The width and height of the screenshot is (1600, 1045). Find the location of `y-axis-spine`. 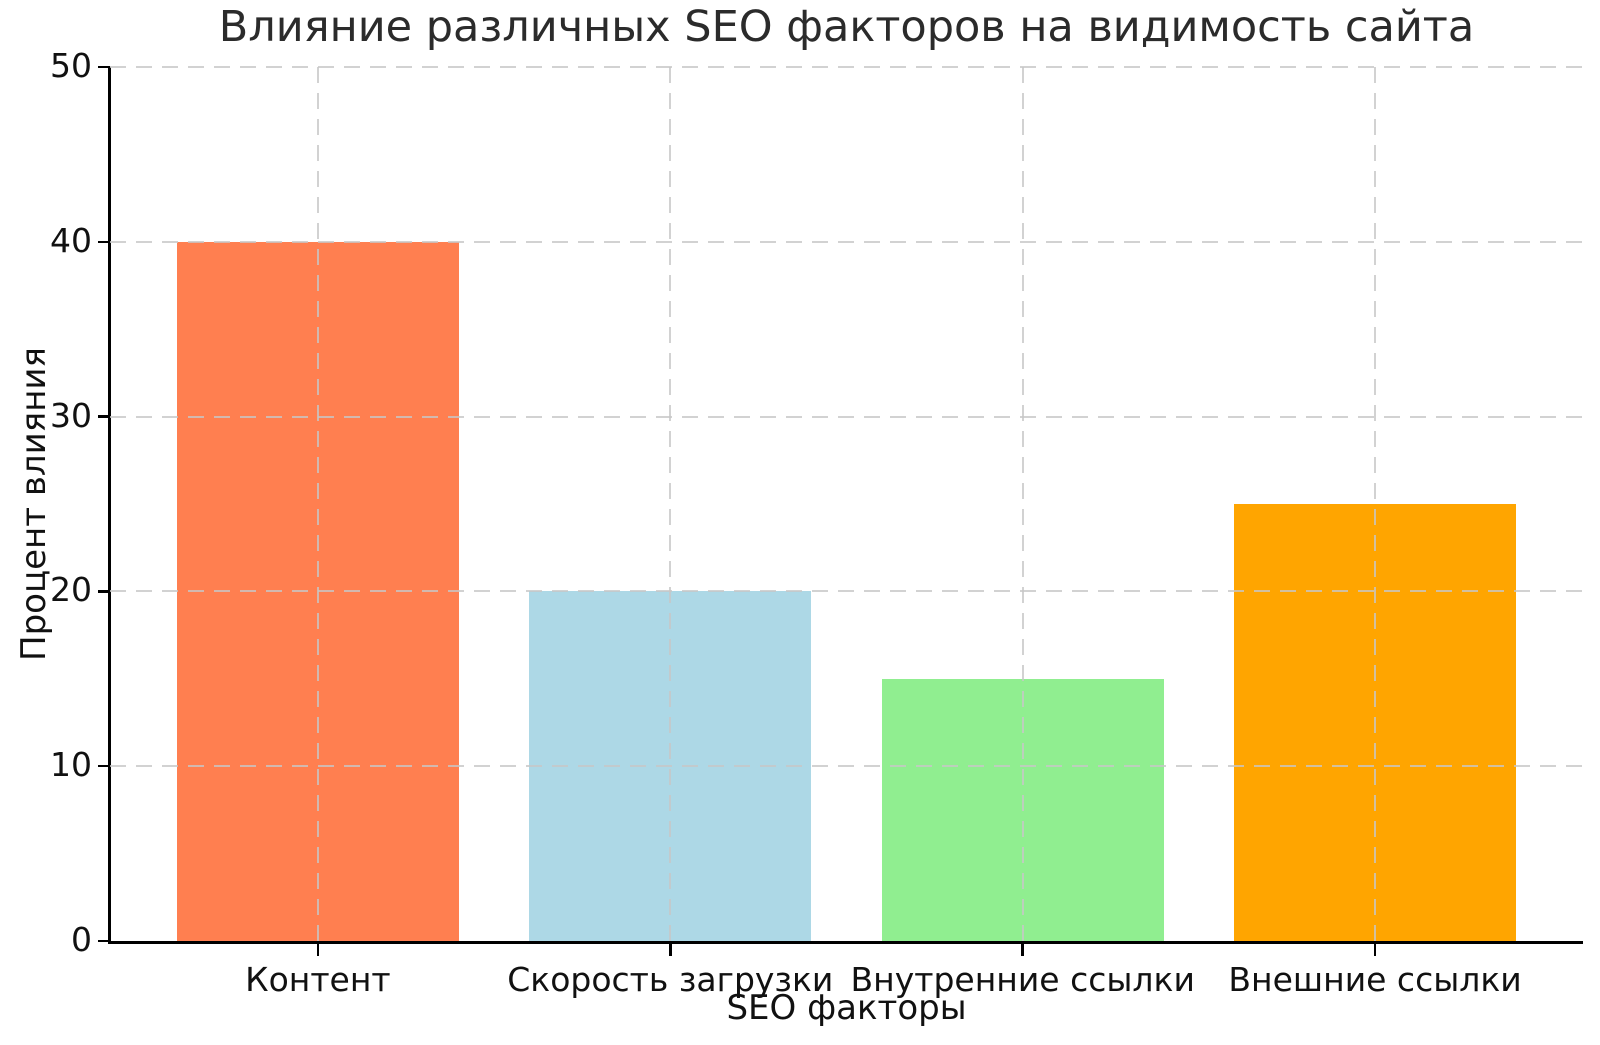

y-axis-spine is located at coordinates (109, 505).